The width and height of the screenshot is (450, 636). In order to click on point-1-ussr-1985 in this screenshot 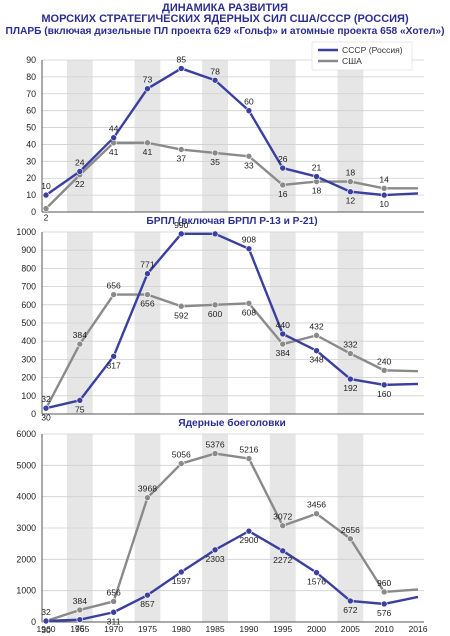, I will do `click(215, 234)`.